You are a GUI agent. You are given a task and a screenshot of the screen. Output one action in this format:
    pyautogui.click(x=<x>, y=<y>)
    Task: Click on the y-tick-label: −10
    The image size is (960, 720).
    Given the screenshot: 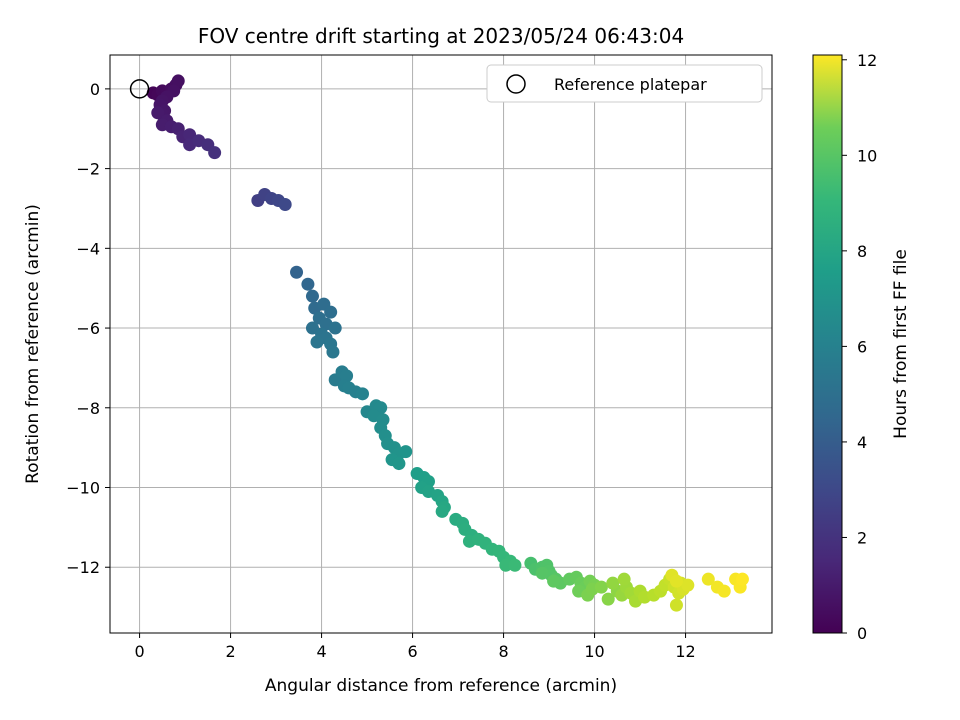 What is the action you would take?
    pyautogui.click(x=83, y=488)
    